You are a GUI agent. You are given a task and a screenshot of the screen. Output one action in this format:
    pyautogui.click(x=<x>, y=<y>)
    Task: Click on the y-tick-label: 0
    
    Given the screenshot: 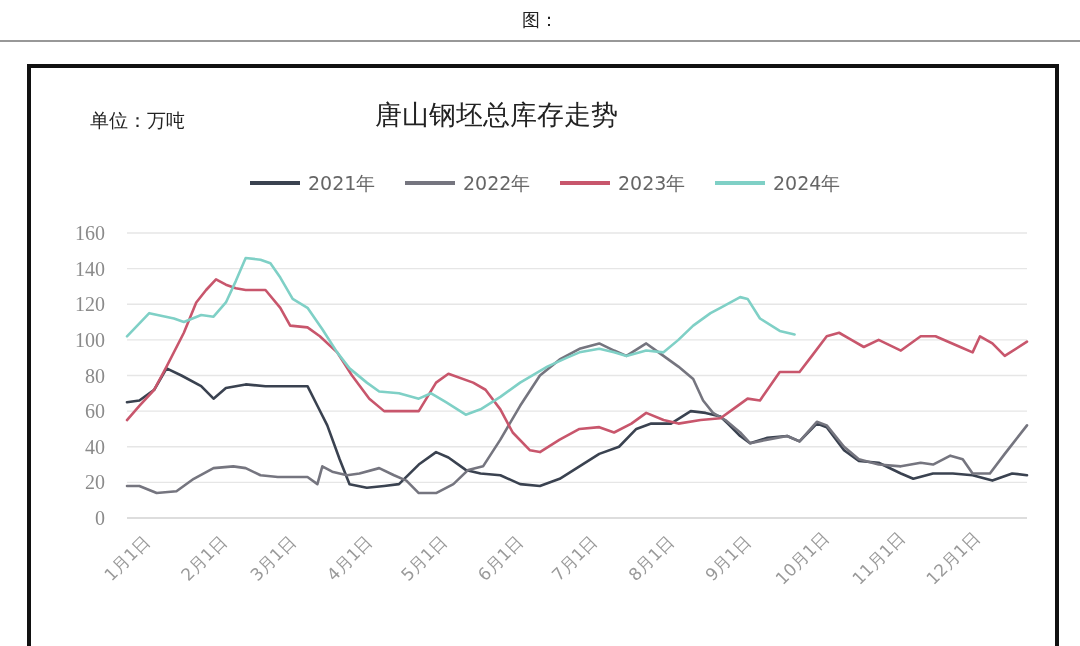 What is the action you would take?
    pyautogui.click(x=100, y=518)
    